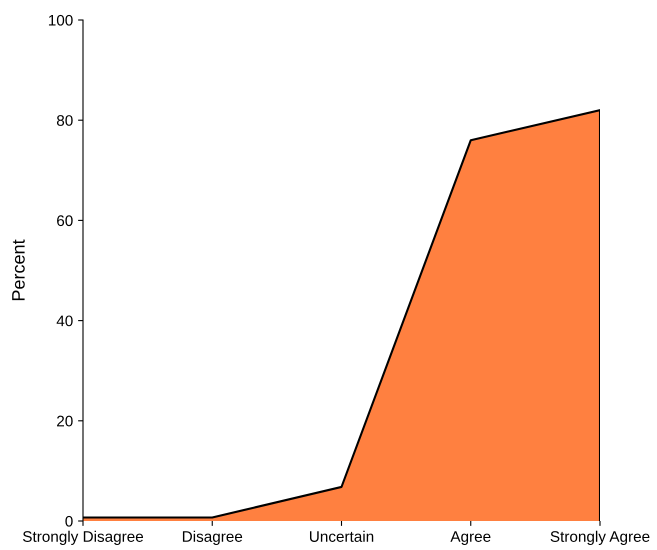 This screenshot has width=657, height=550. What do you see at coordinates (470, 538) in the screenshot?
I see `x-tick-label: Agree` at bounding box center [470, 538].